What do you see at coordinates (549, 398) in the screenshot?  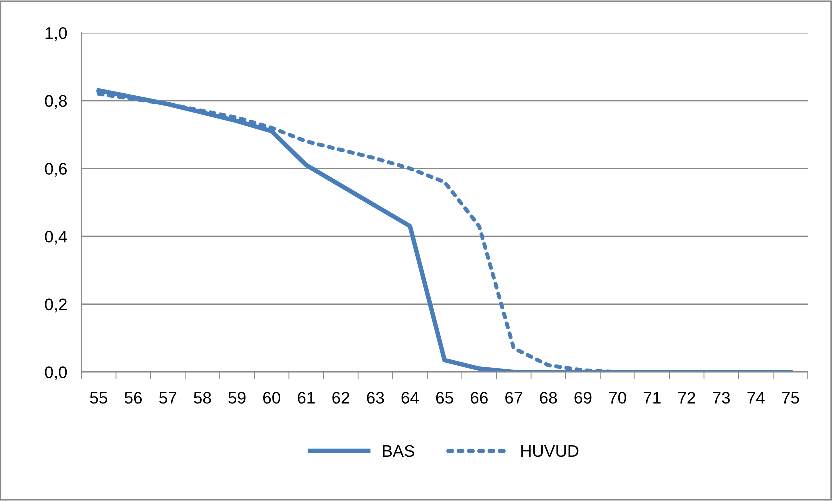 I see `x-tick-label: 68` at bounding box center [549, 398].